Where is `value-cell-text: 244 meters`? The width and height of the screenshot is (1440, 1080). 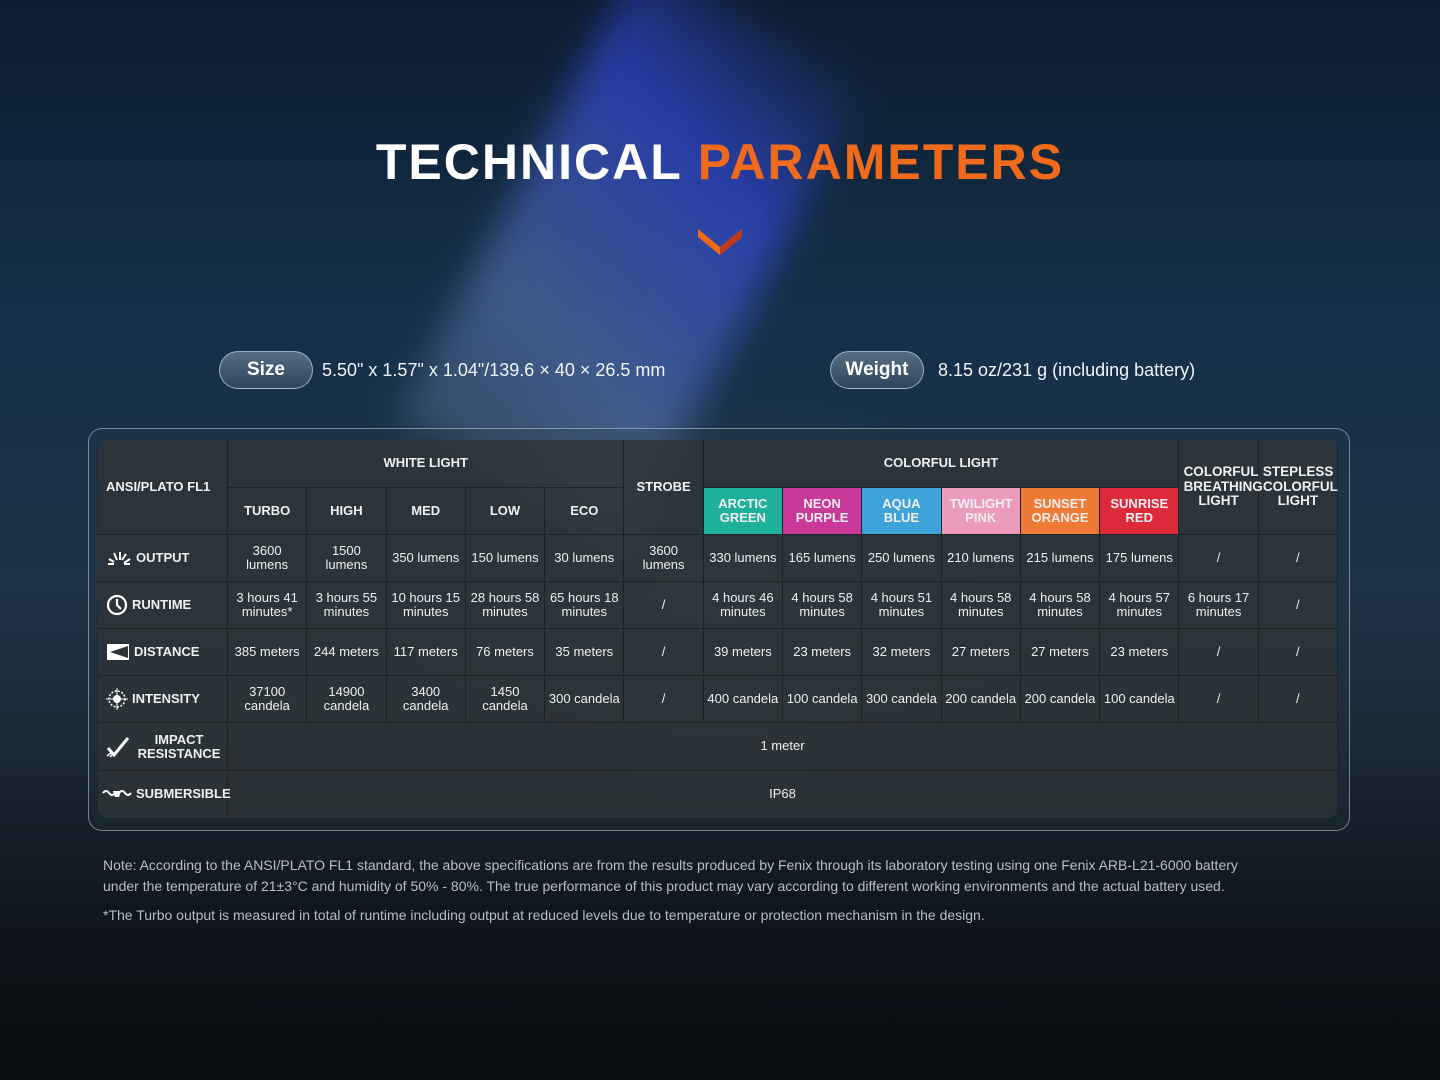
value-cell-text: 244 meters is located at coordinates (346, 651).